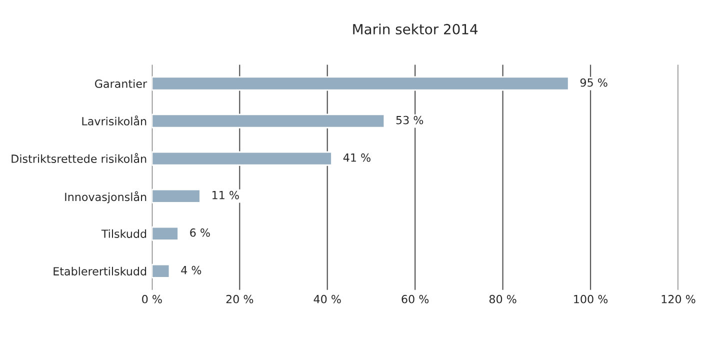 The height and width of the screenshot is (341, 720). What do you see at coordinates (410, 120) in the screenshot?
I see `data-label: 53 %` at bounding box center [410, 120].